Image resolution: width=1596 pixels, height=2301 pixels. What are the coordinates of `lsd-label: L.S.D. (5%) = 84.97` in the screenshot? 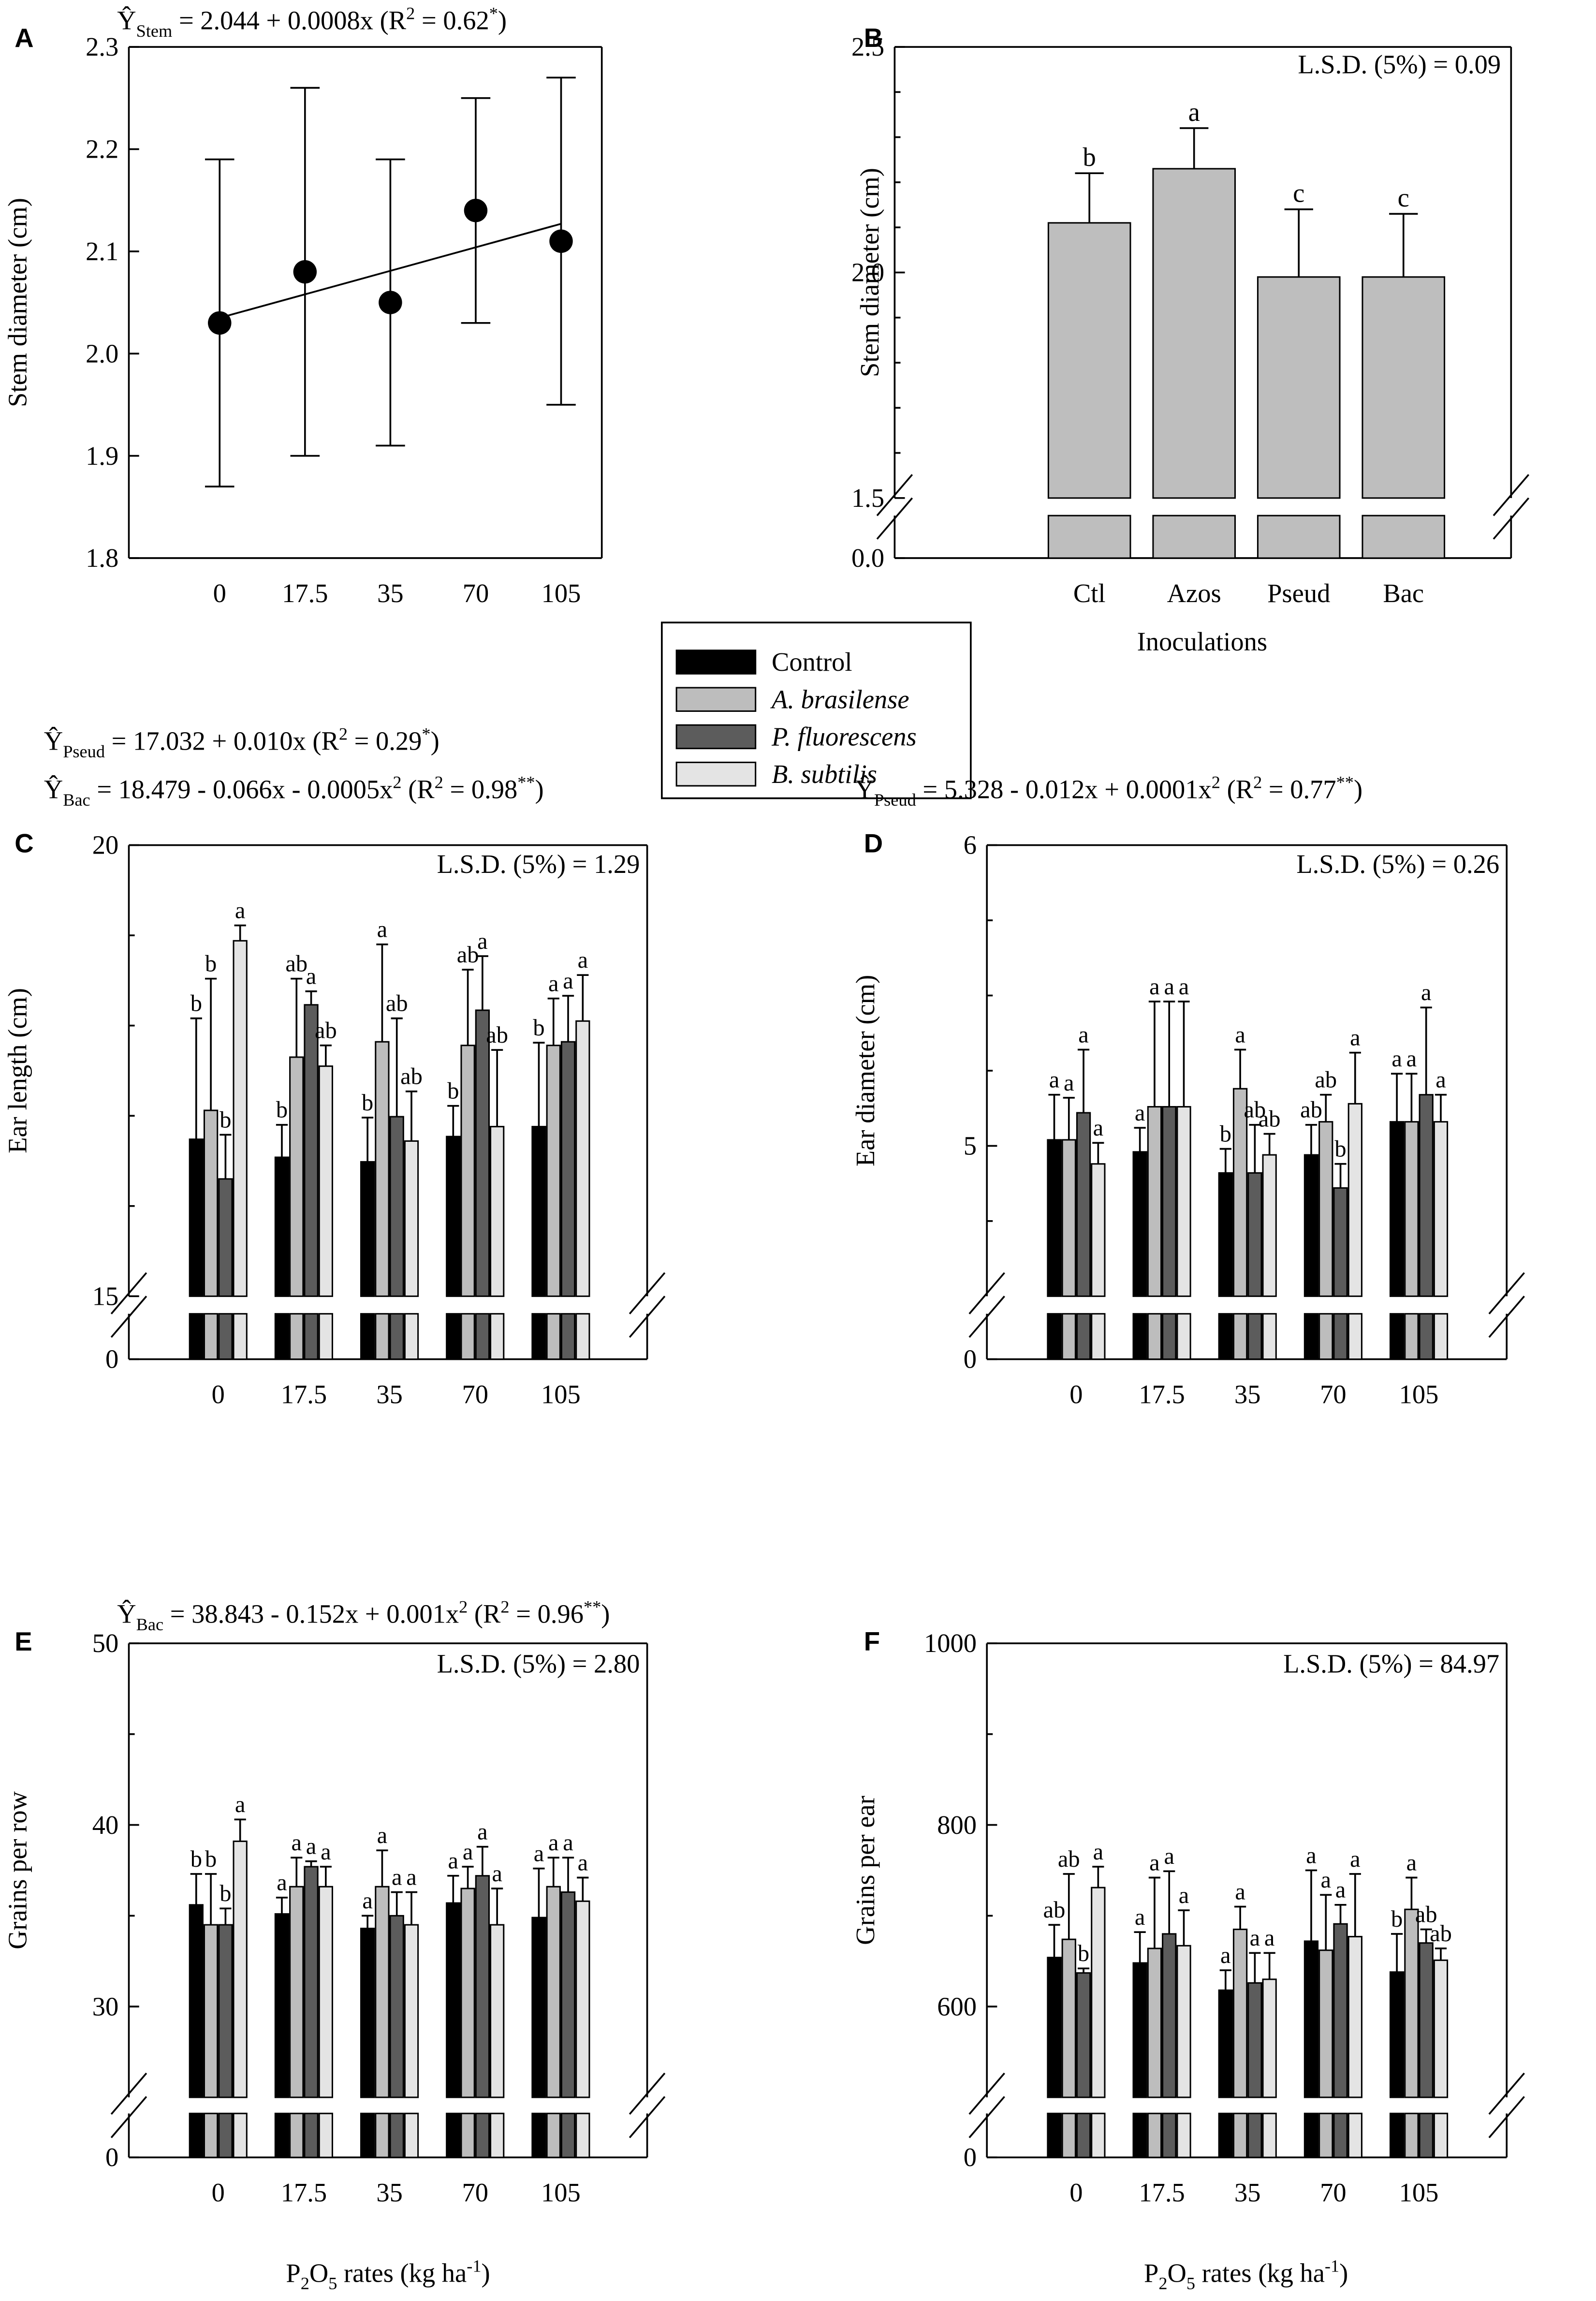 It's located at (1391, 1664).